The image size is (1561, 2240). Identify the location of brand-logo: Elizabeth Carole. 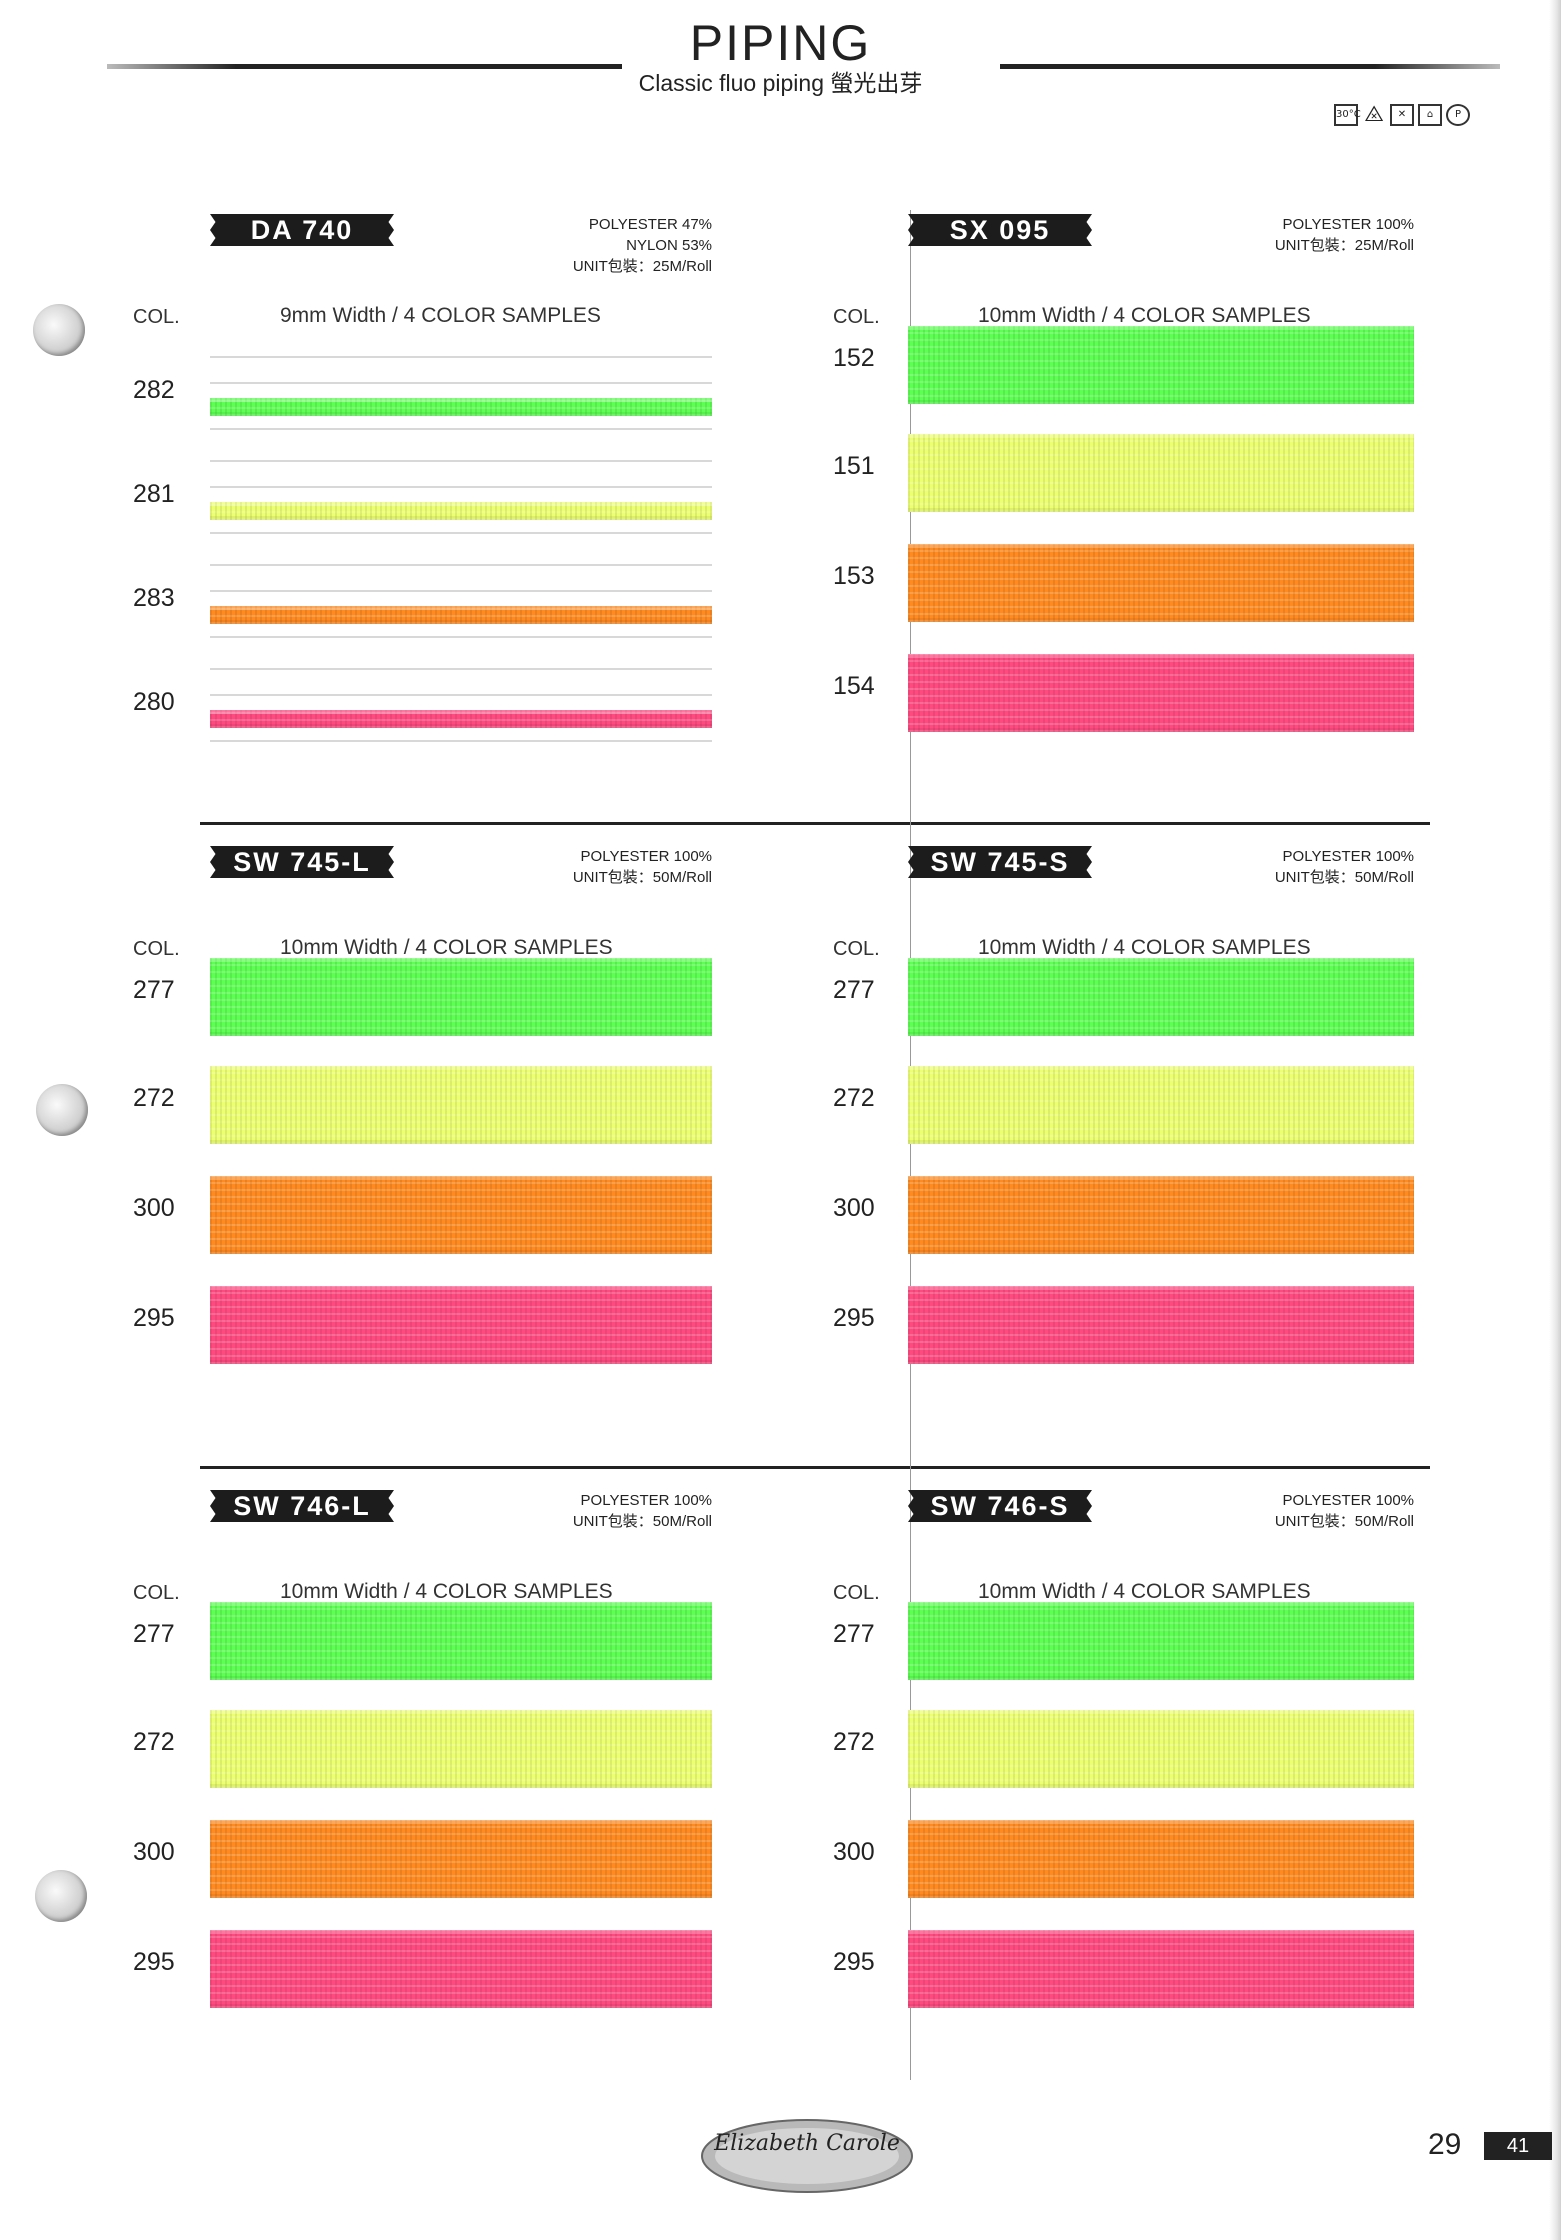
(807, 2156).